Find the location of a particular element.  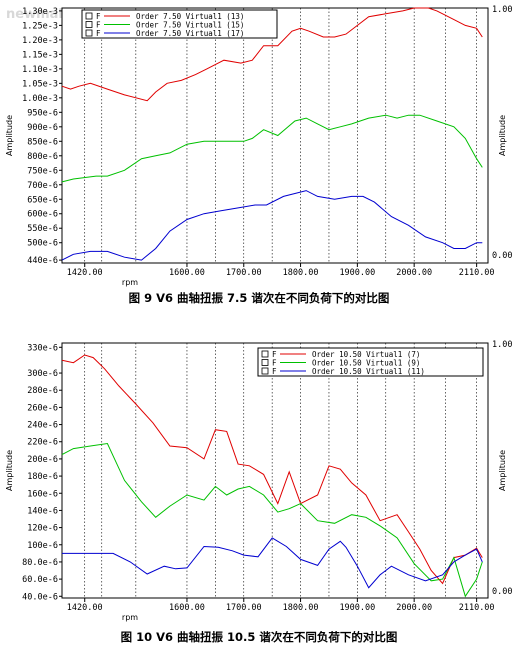

y-tick-label: 1.00e-3 is located at coordinates (40, 99).